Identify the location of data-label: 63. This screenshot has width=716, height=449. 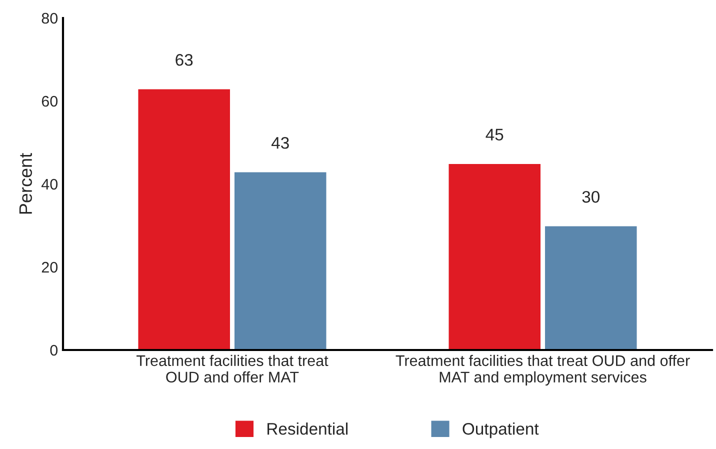
(184, 60).